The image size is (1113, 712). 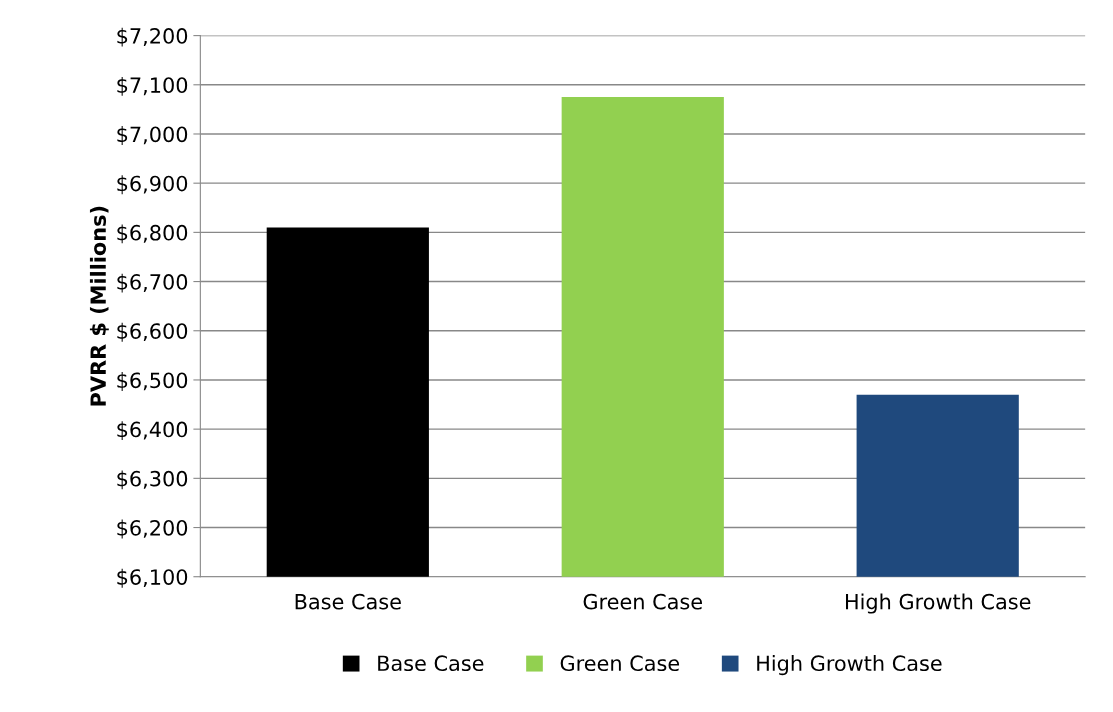 What do you see at coordinates (152, 381) in the screenshot?
I see `y-tick-label: $6,500` at bounding box center [152, 381].